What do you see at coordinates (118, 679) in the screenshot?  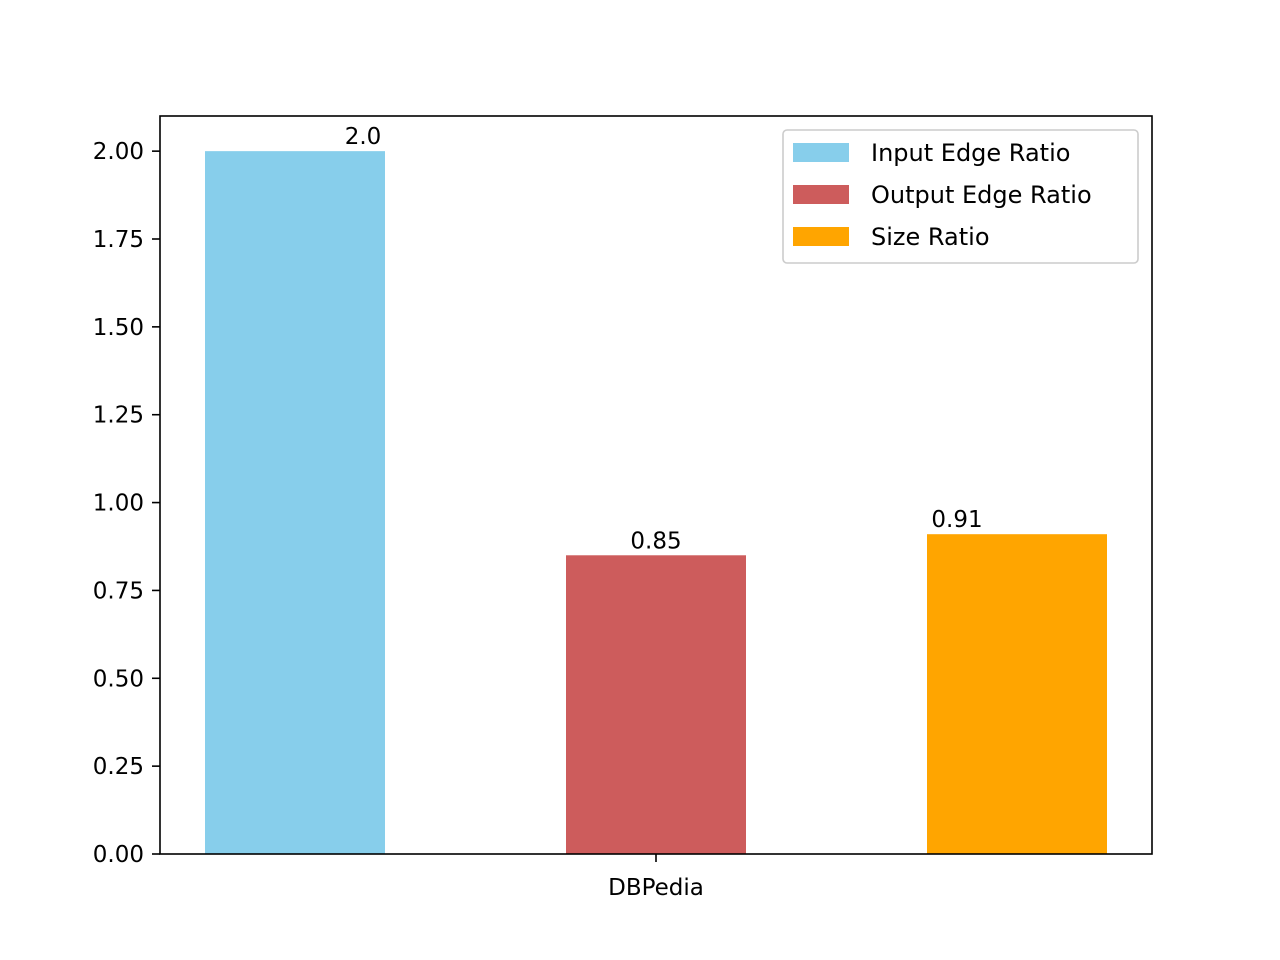 I see `y-tick-label: 0.50` at bounding box center [118, 679].